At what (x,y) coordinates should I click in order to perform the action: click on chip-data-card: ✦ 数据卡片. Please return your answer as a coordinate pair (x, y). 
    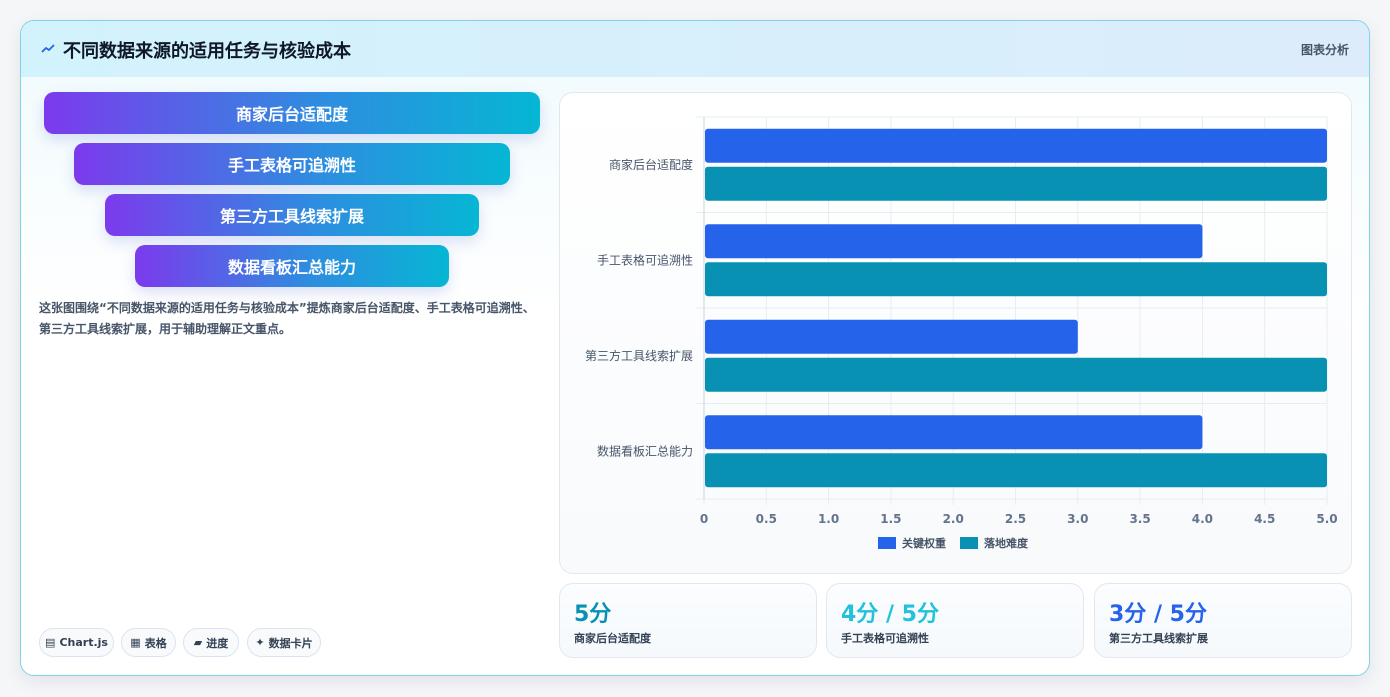
    Looking at the image, I should click on (284, 642).